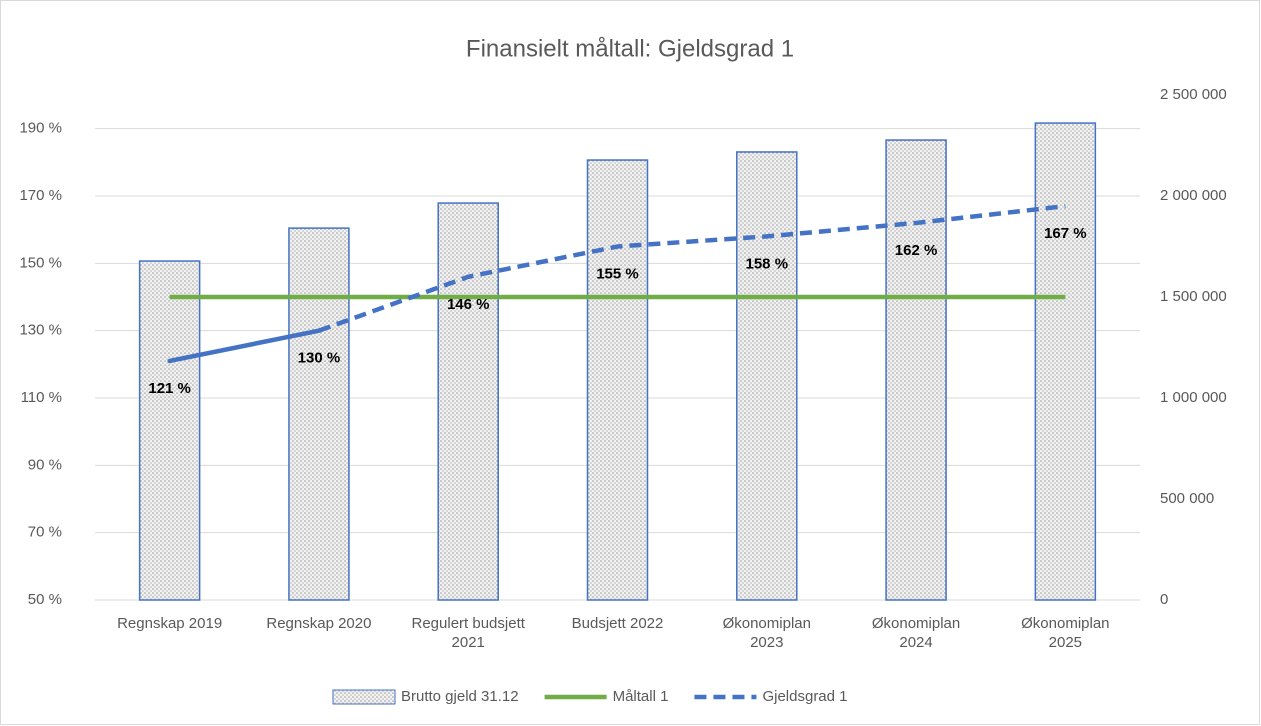  Describe the element at coordinates (804, 696) in the screenshot. I see `legend-label: Gjeldsgrad 1` at that location.